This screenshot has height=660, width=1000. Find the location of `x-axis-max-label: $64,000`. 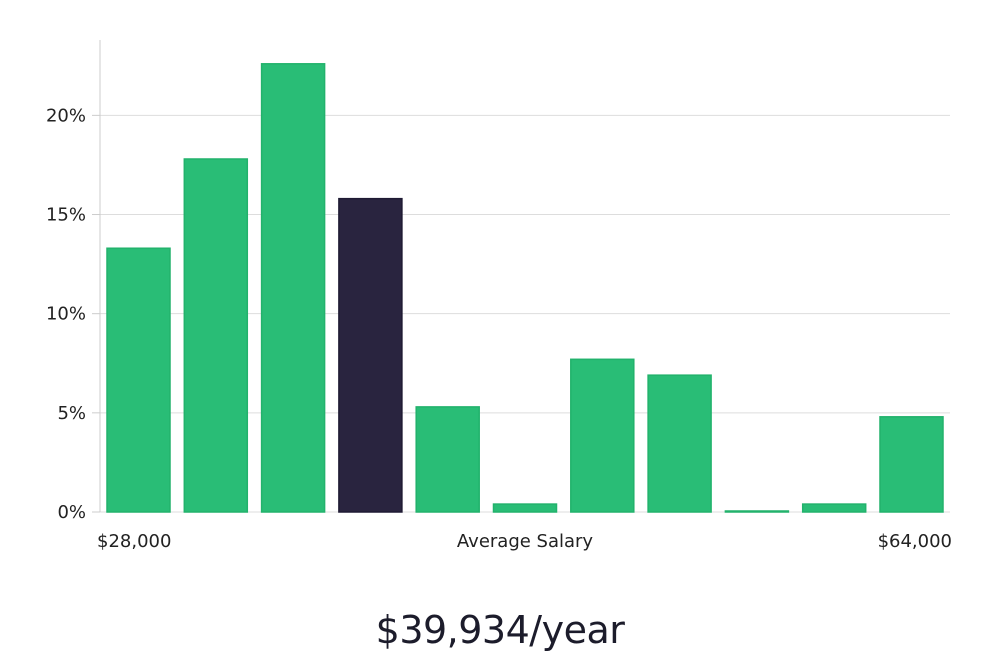

x-axis-max-label: $64,000 is located at coordinates (915, 541).